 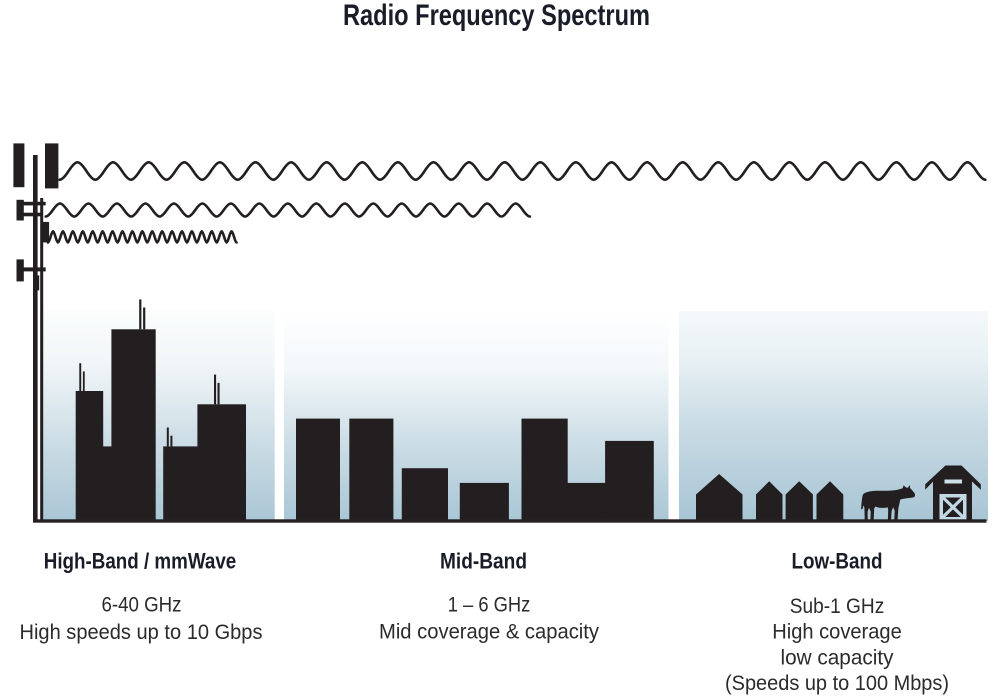 What do you see at coordinates (496, 16) in the screenshot?
I see `svg-text: Radio Frequency Spectrum` at bounding box center [496, 16].